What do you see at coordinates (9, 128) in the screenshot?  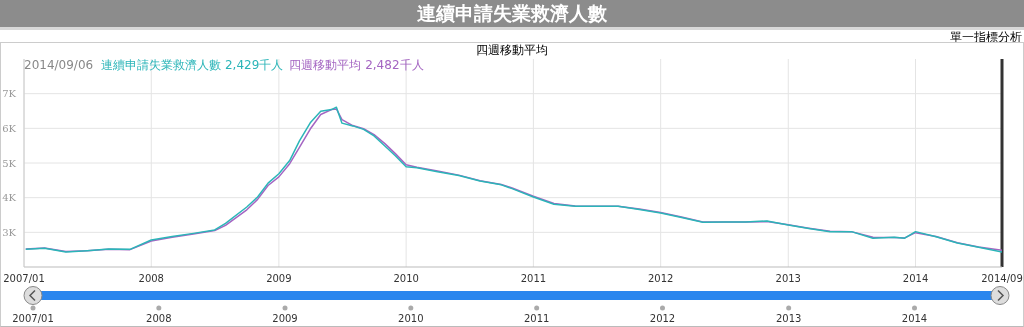 I see `y-tick-label: 6K` at bounding box center [9, 128].